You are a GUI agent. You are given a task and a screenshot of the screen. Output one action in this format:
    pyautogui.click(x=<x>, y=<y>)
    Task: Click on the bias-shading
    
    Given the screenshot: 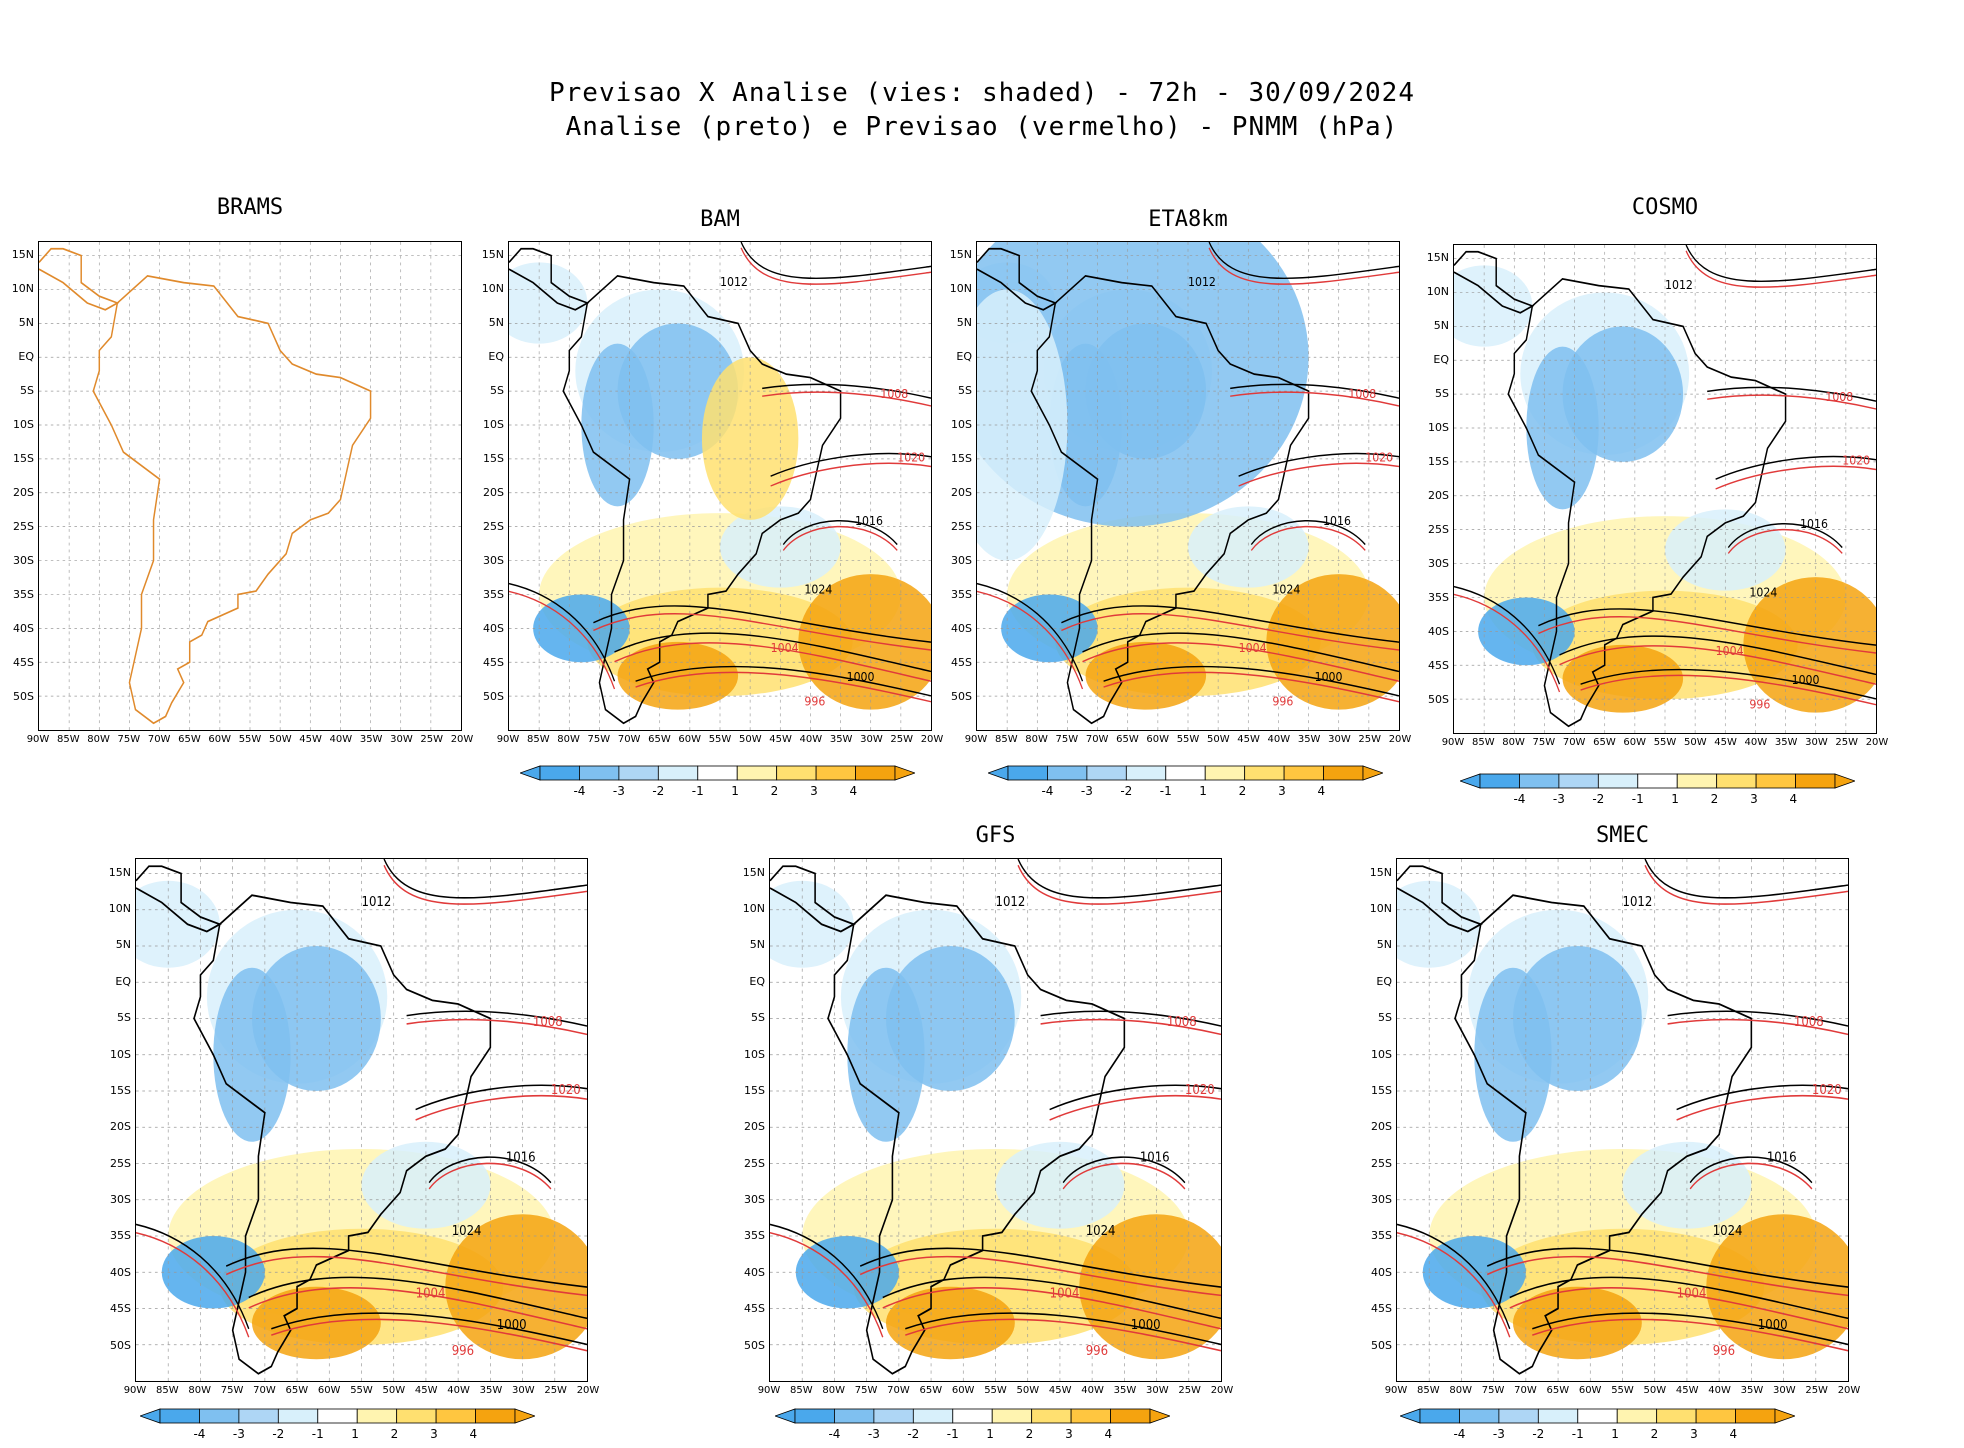 What is the action you would take?
    pyautogui.click(x=1665, y=489)
    